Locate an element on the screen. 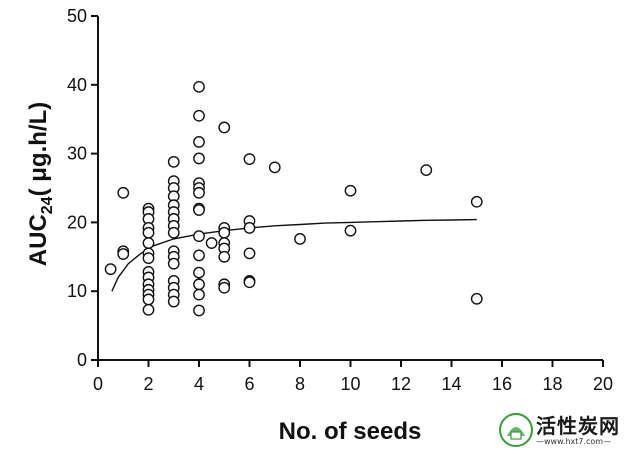  x-tick-label: 2 is located at coordinates (148, 384).